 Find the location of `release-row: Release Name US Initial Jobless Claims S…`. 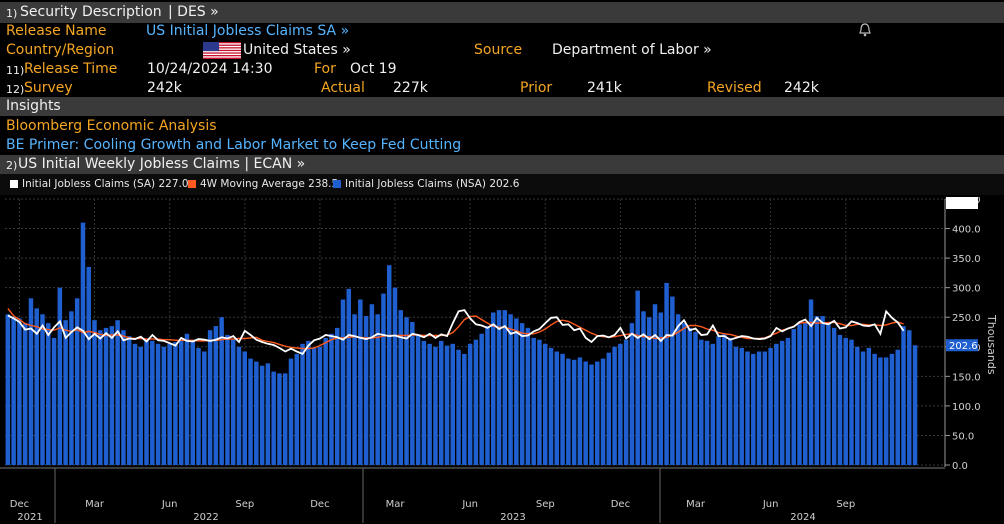

release-row: Release Name US Initial Jobless Claims S… is located at coordinates (502, 31).